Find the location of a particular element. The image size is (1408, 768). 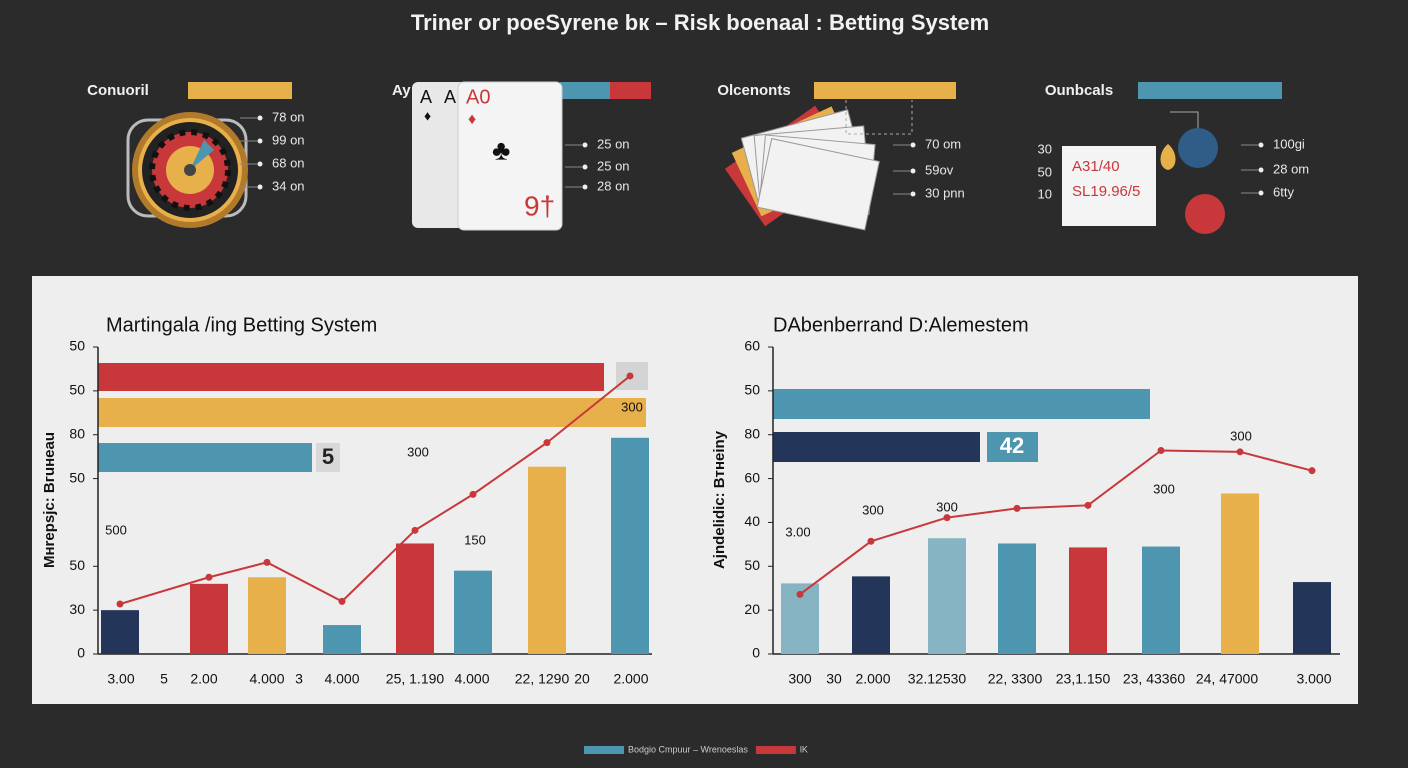

x-minor-label: 30 is located at coordinates (834, 679).